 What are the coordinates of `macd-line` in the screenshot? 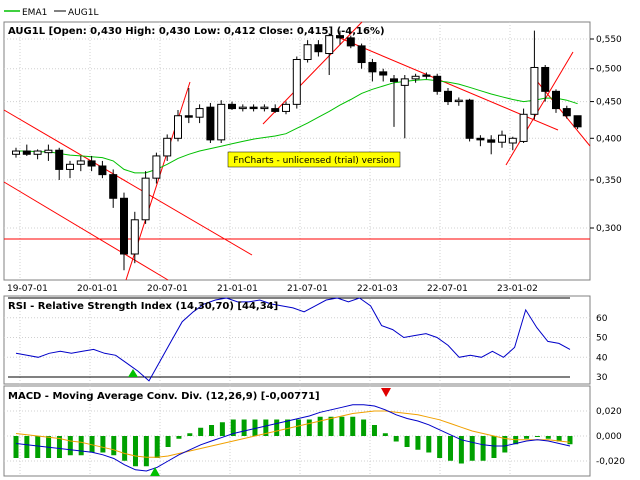 It's located at (293, 438).